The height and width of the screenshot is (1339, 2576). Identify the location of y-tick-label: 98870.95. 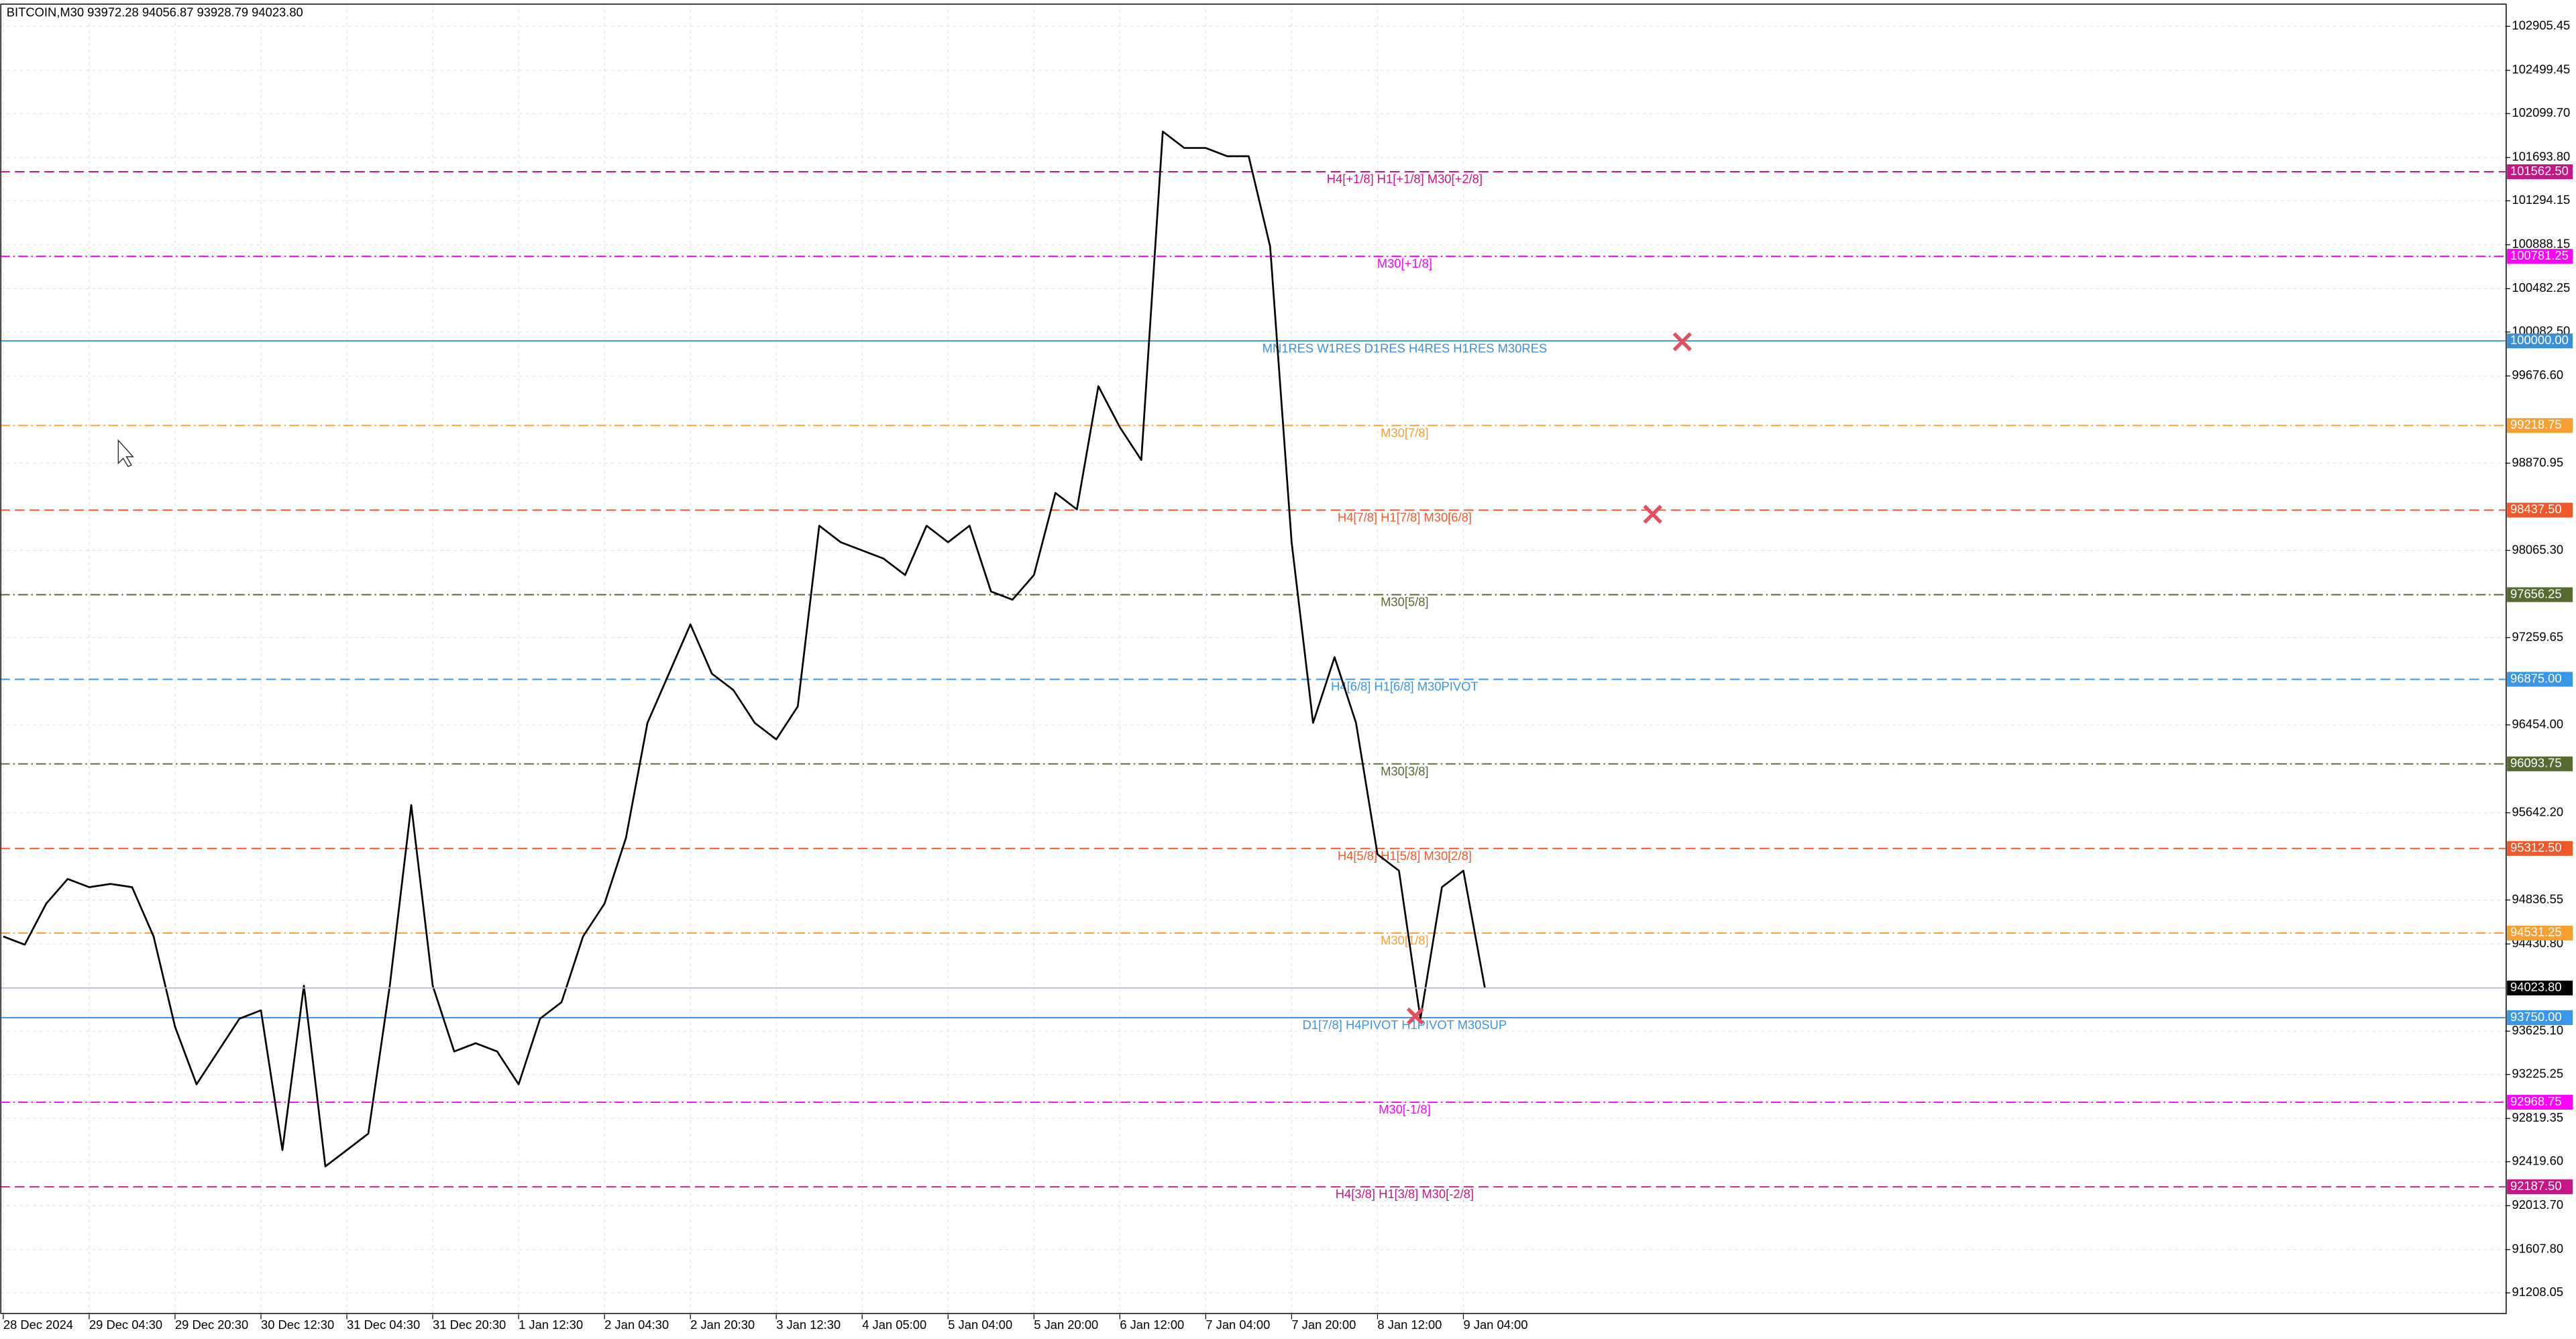
(2537, 462).